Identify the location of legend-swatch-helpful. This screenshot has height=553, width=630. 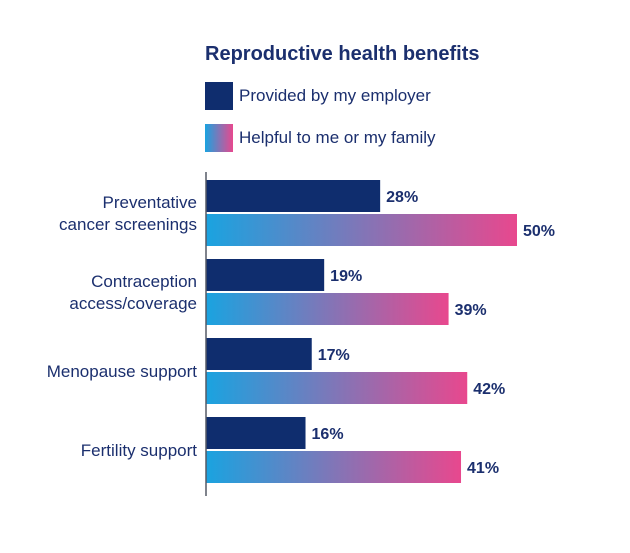
(219, 138).